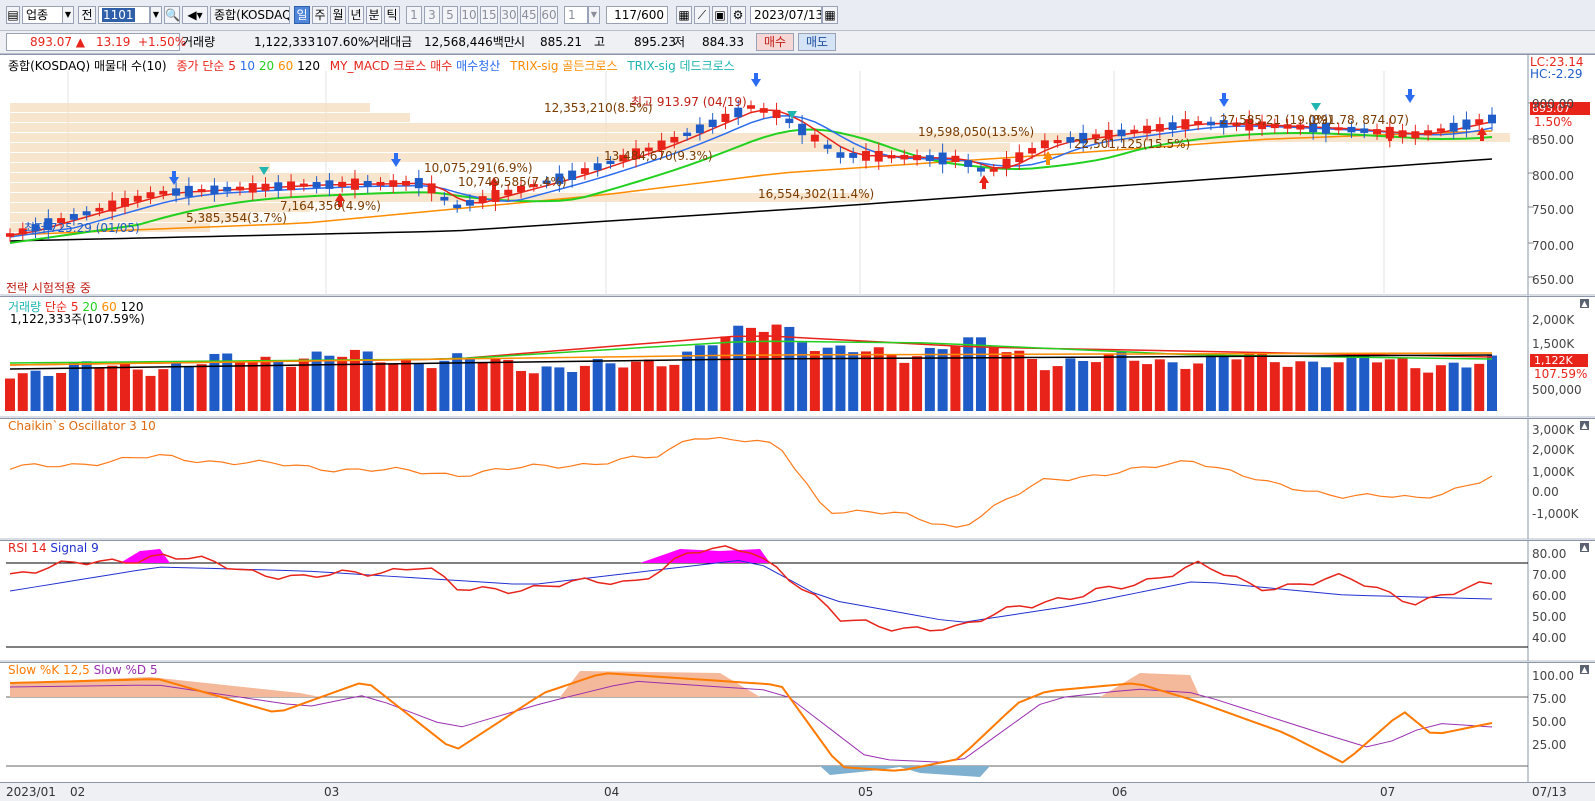  What do you see at coordinates (338, 15) in the screenshot?
I see `period-month: 월` at bounding box center [338, 15].